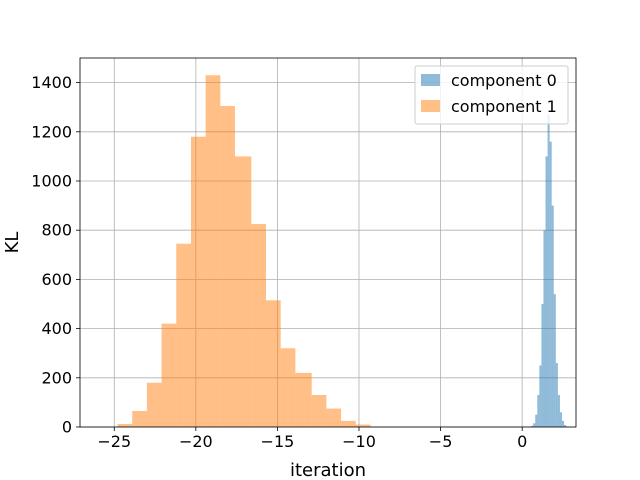 The height and width of the screenshot is (480, 640). I want to click on legend-label-component-0: component 0, so click(504, 80).